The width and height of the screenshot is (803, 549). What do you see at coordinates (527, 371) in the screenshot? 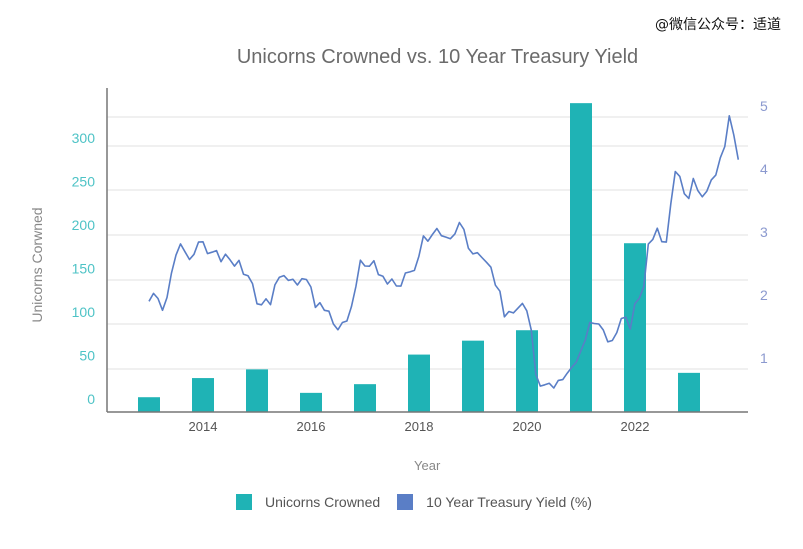
I see `bar-2020` at bounding box center [527, 371].